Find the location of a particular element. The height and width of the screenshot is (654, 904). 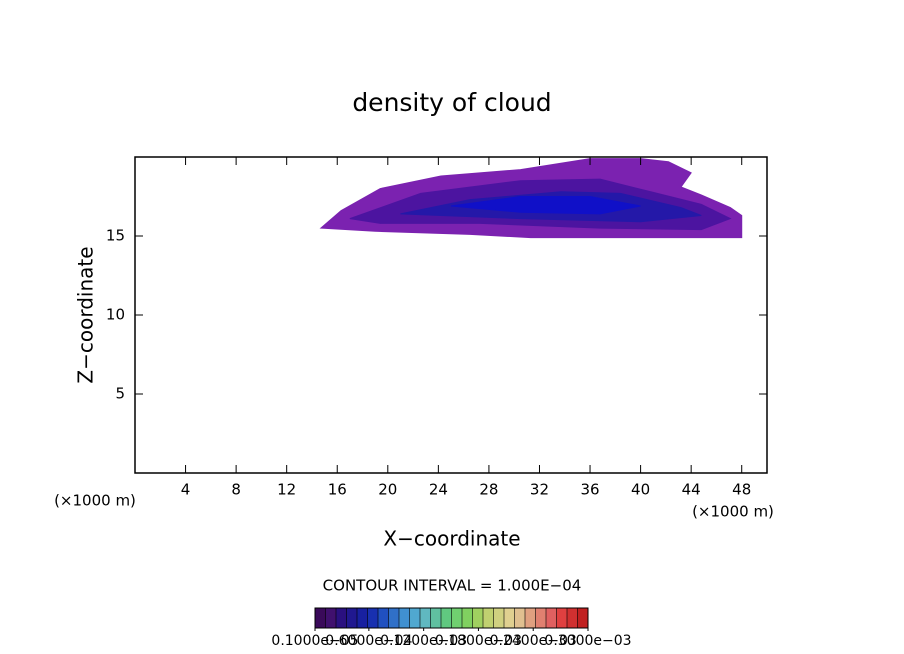

x-tick-label: 32 is located at coordinates (539, 490).